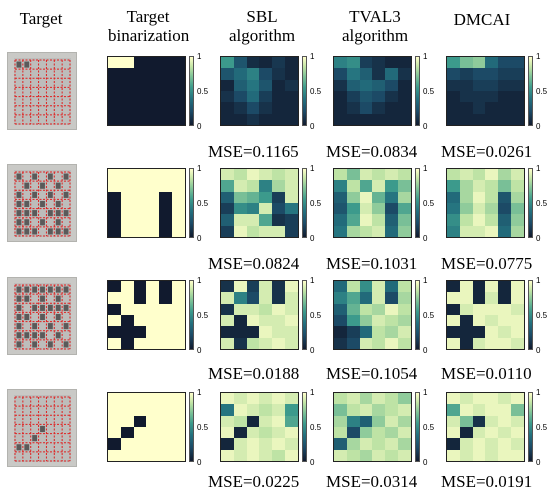 This screenshot has height=498, width=550. I want to click on header-dmcai: DMCAI, so click(482, 19).